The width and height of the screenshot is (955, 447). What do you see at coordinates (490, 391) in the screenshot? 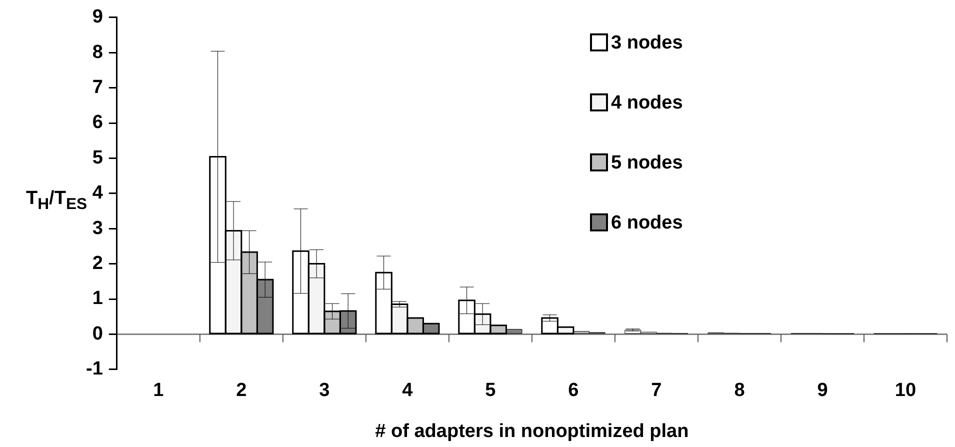
I see `x-tick-label: 5` at bounding box center [490, 391].